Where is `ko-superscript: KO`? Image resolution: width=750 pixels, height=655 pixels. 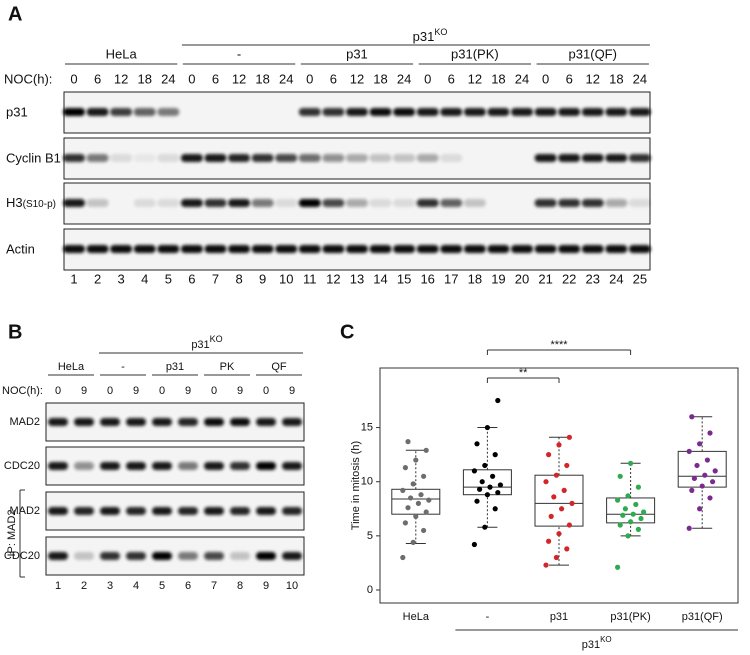
ko-superscript: KO is located at coordinates (606, 639).